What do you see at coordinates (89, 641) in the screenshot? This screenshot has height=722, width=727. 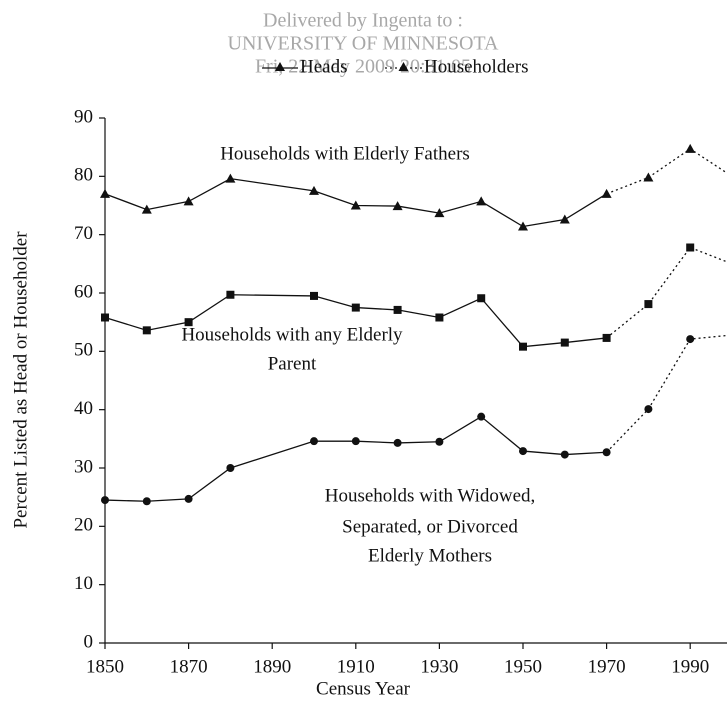 I see `y-tick-label: 0` at bounding box center [89, 641].